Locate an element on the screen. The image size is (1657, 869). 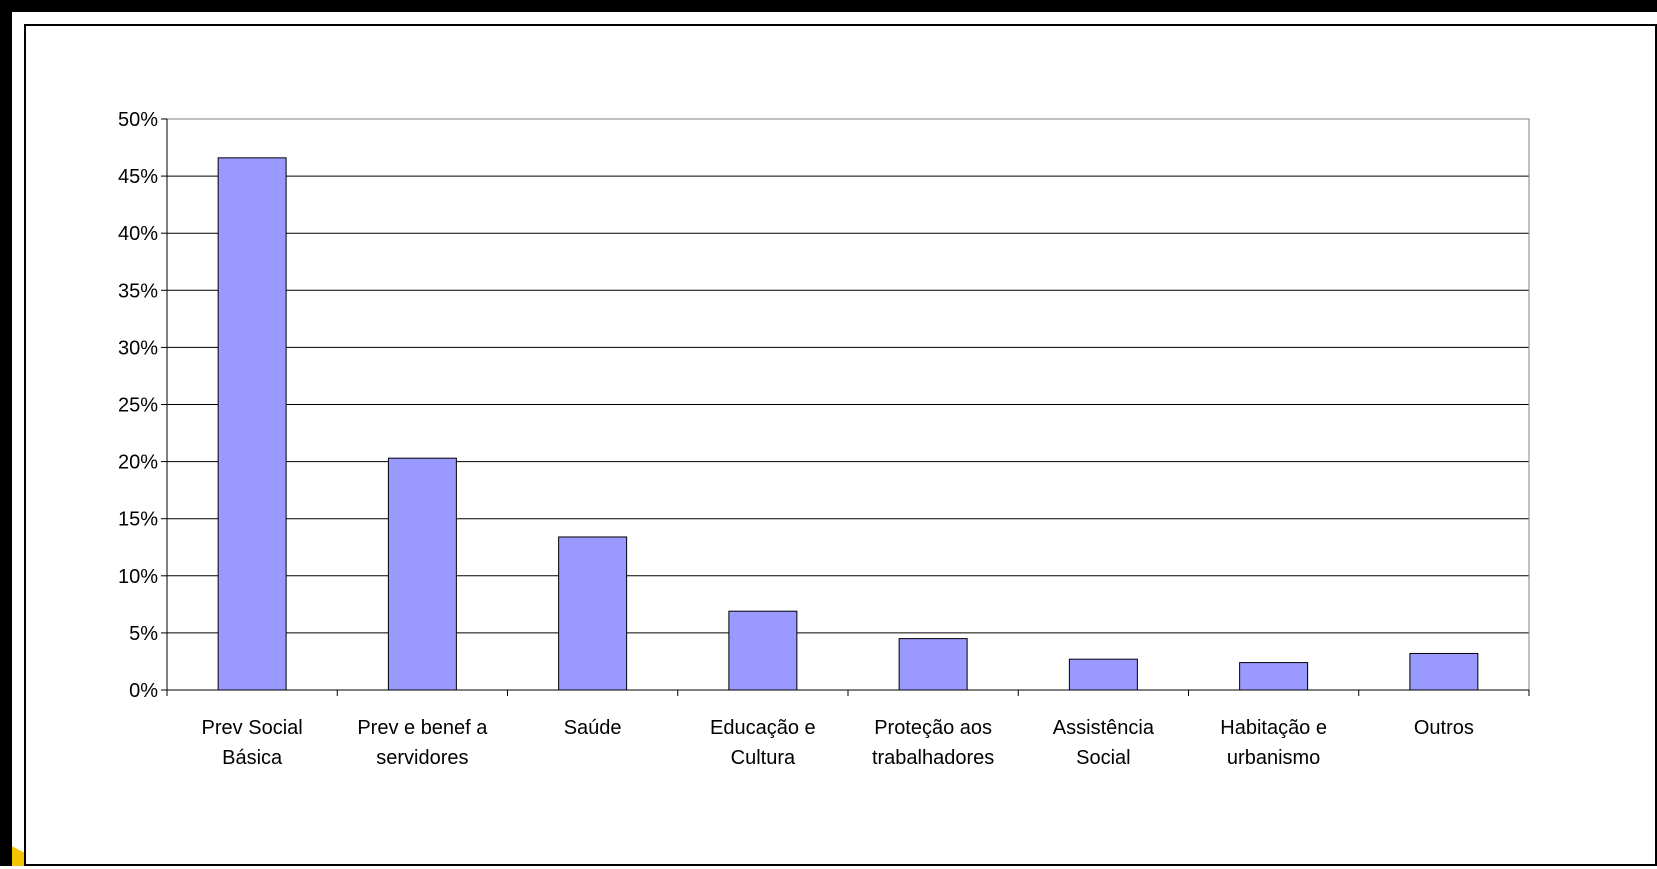
x-tick-label: Outros is located at coordinates (1444, 728).